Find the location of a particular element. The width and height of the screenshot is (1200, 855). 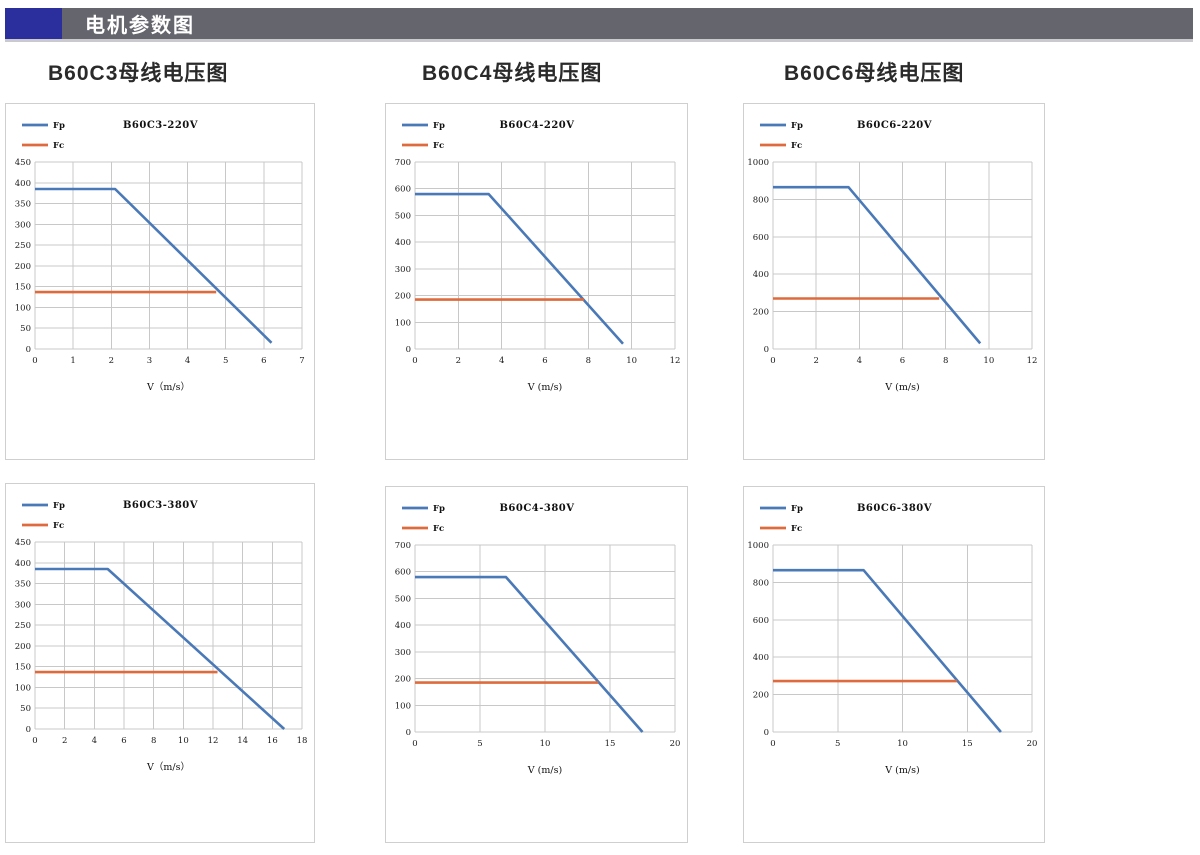

svg-text: 50 is located at coordinates (25, 709).